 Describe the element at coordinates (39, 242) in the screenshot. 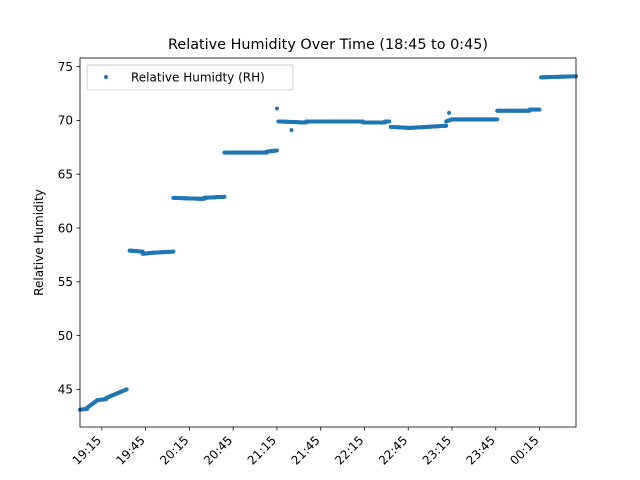

I see `y-axis-label: Relative Humidity` at that location.